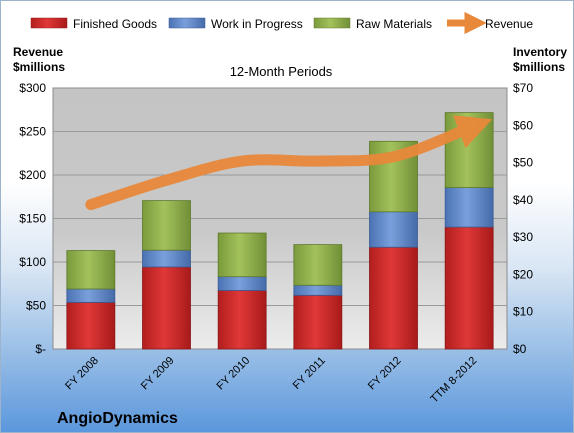  What do you see at coordinates (234, 374) in the screenshot?
I see `category-label-2: FY 2010` at bounding box center [234, 374].